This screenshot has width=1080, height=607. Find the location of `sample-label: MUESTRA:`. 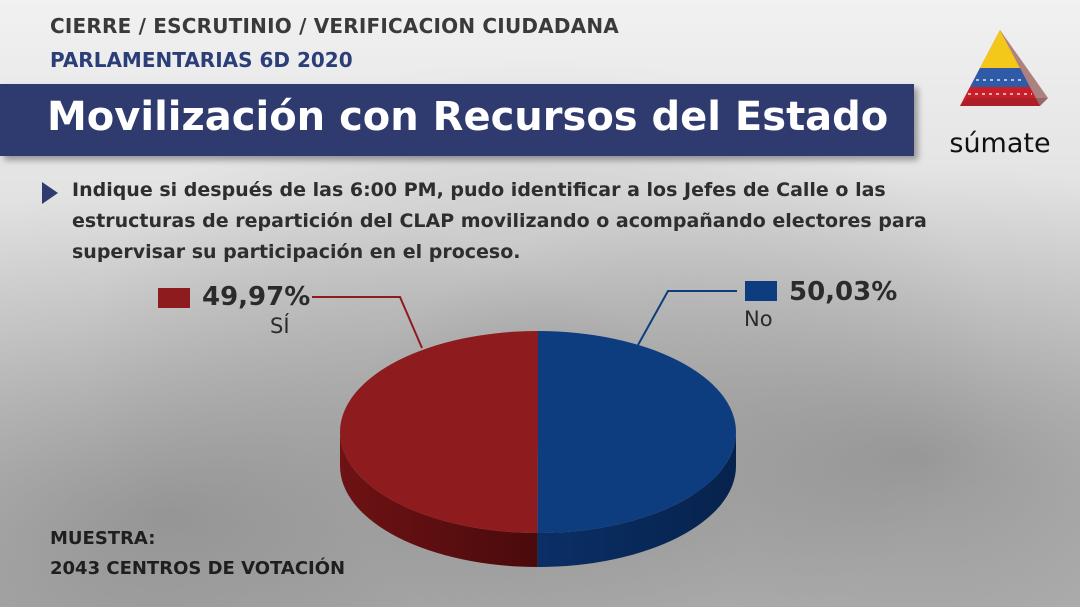

sample-label: MUESTRA: is located at coordinates (103, 538).